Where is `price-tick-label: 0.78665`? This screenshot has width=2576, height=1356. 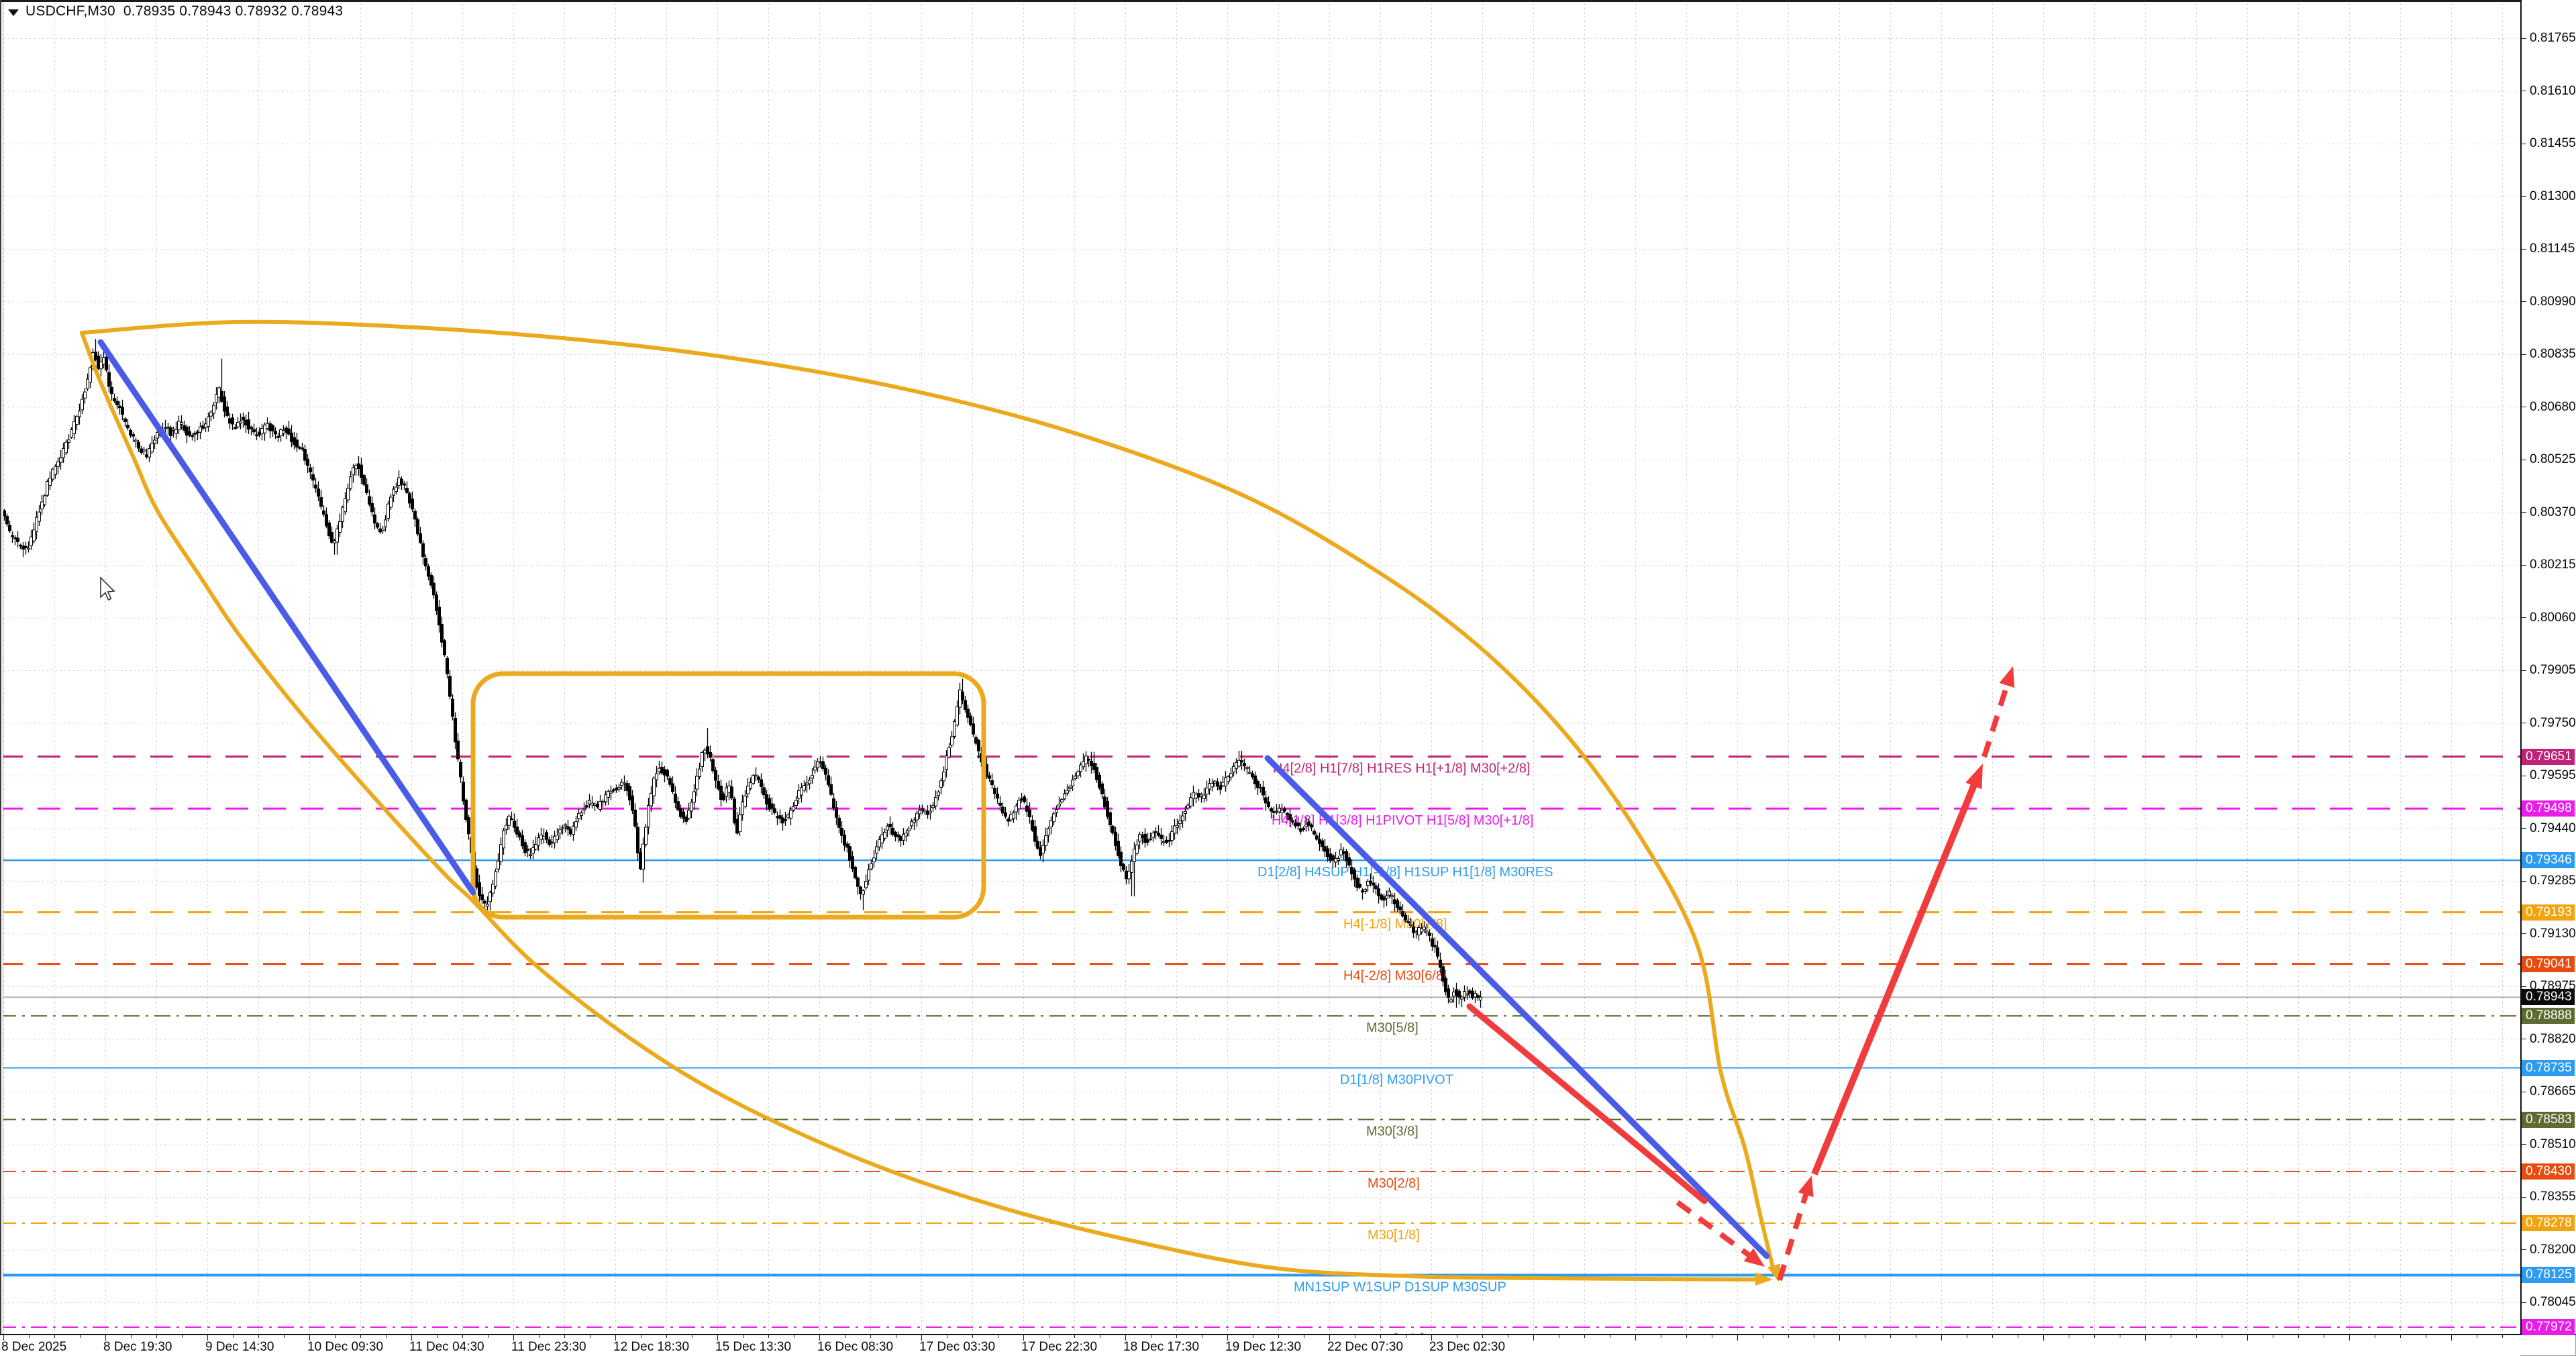 price-tick-label: 0.78665 is located at coordinates (2553, 1091).